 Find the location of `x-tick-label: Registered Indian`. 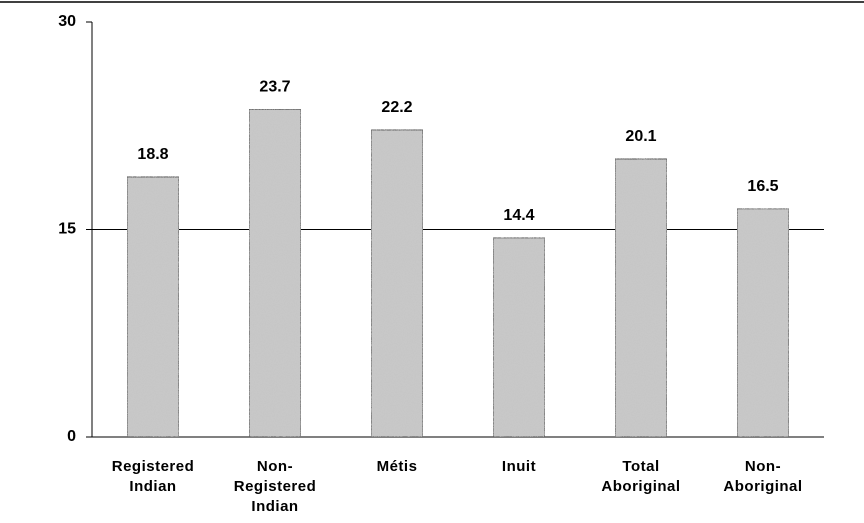

x-tick-label: Registered Indian is located at coordinates (153, 476).